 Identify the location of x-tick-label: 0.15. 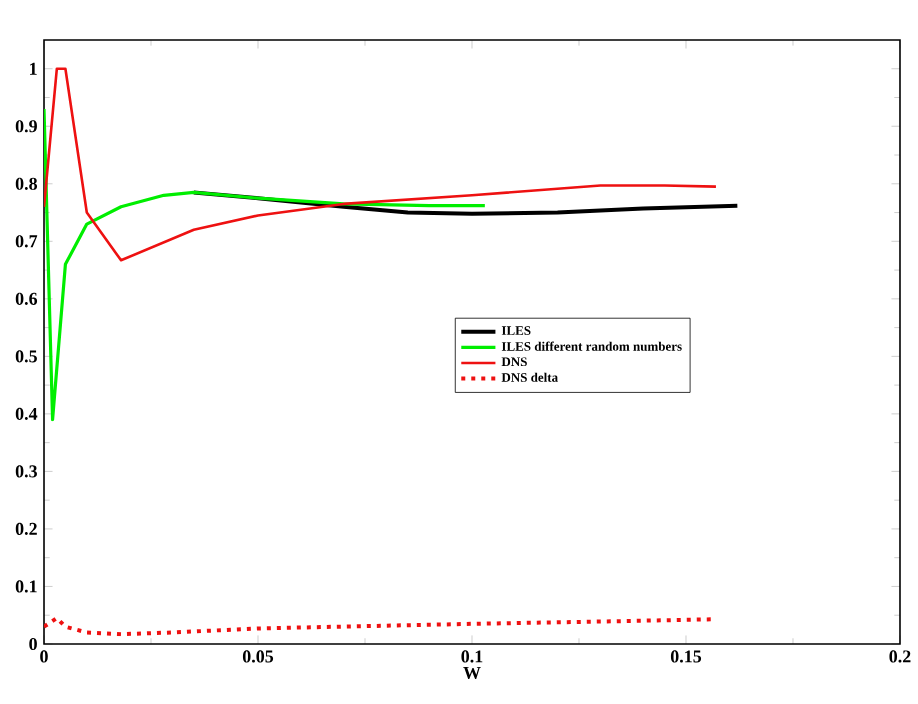
(686, 656).